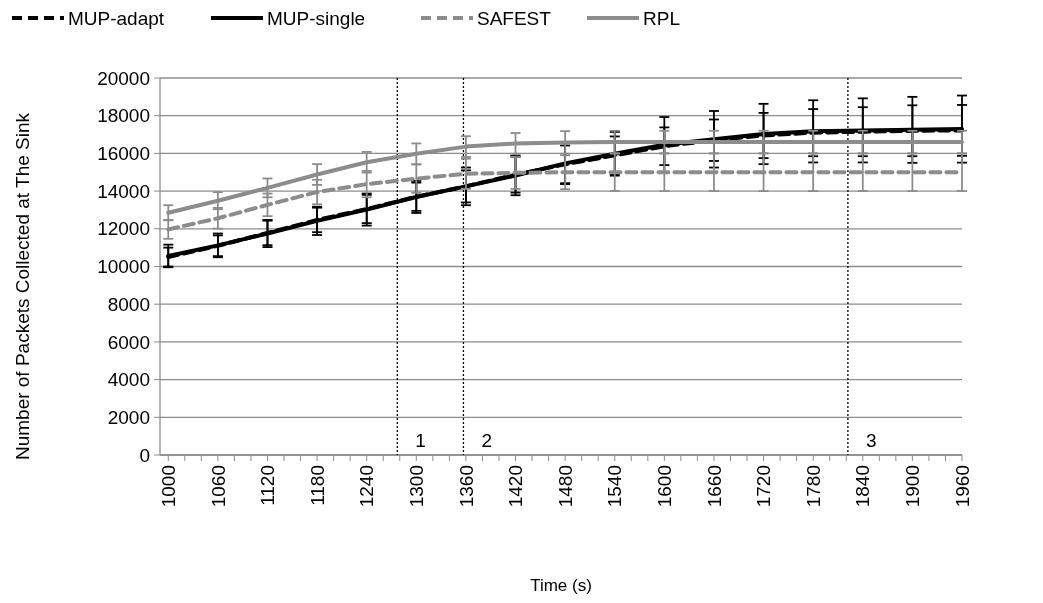  Describe the element at coordinates (863, 486) in the screenshot. I see `x-tick-label: 1840` at that location.